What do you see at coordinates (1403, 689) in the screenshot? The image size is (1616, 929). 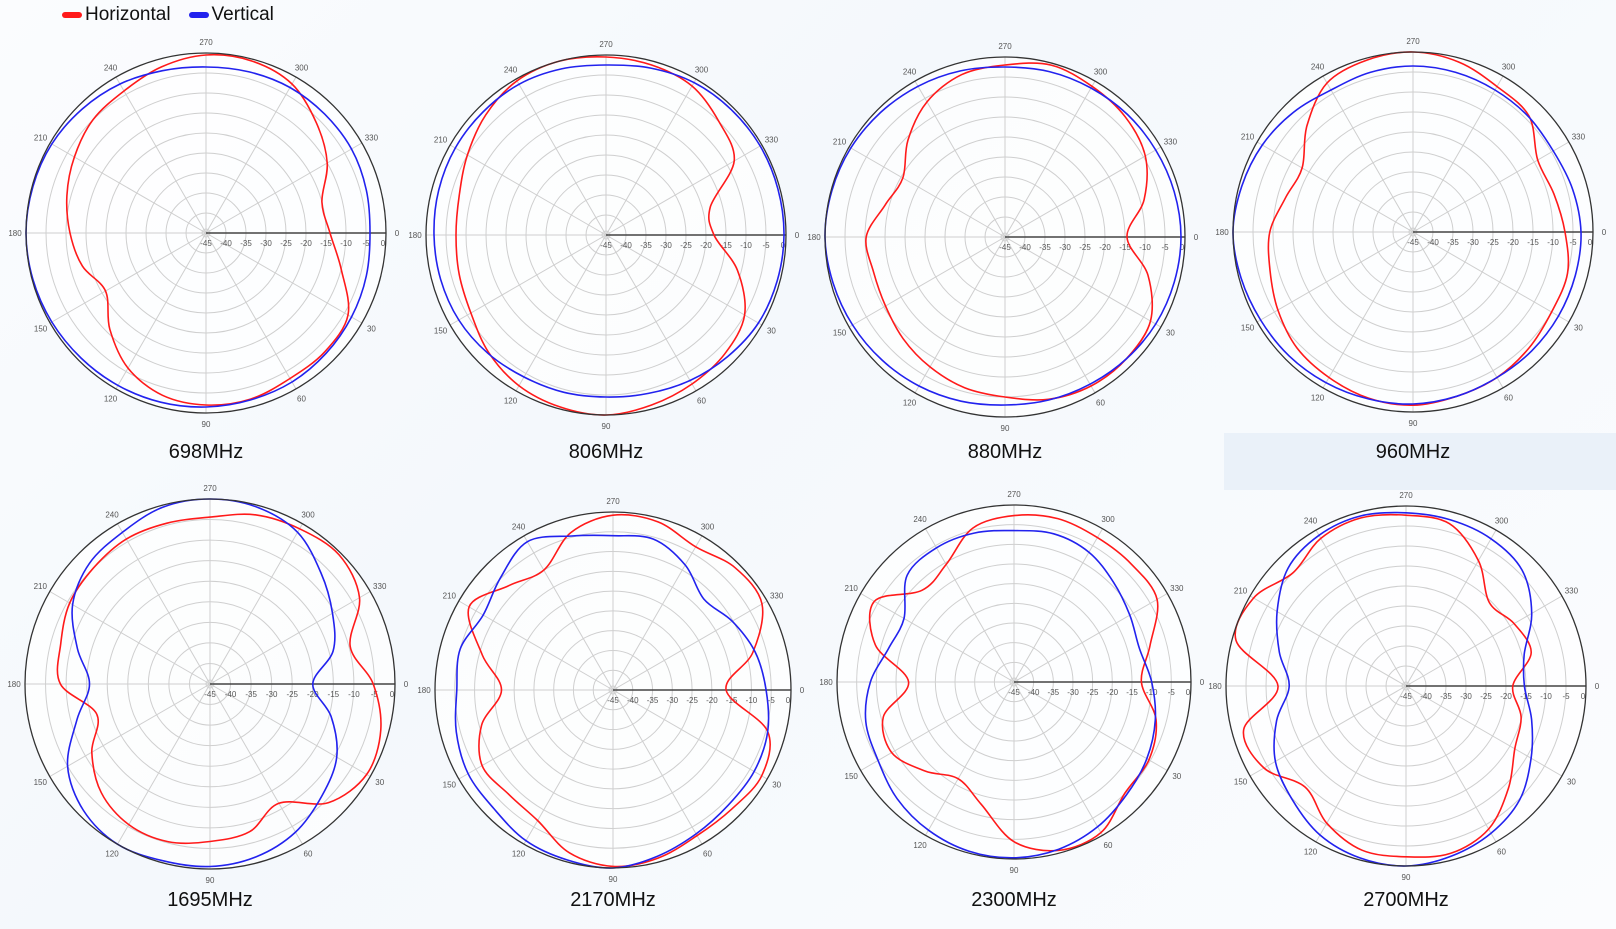 I see `series-line-vertical` at bounding box center [1403, 689].